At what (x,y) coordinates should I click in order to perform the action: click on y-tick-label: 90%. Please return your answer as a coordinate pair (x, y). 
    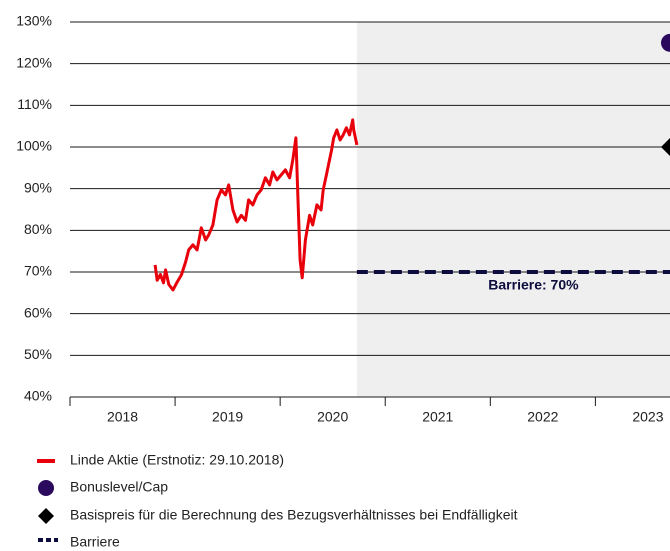
    Looking at the image, I should click on (38, 187).